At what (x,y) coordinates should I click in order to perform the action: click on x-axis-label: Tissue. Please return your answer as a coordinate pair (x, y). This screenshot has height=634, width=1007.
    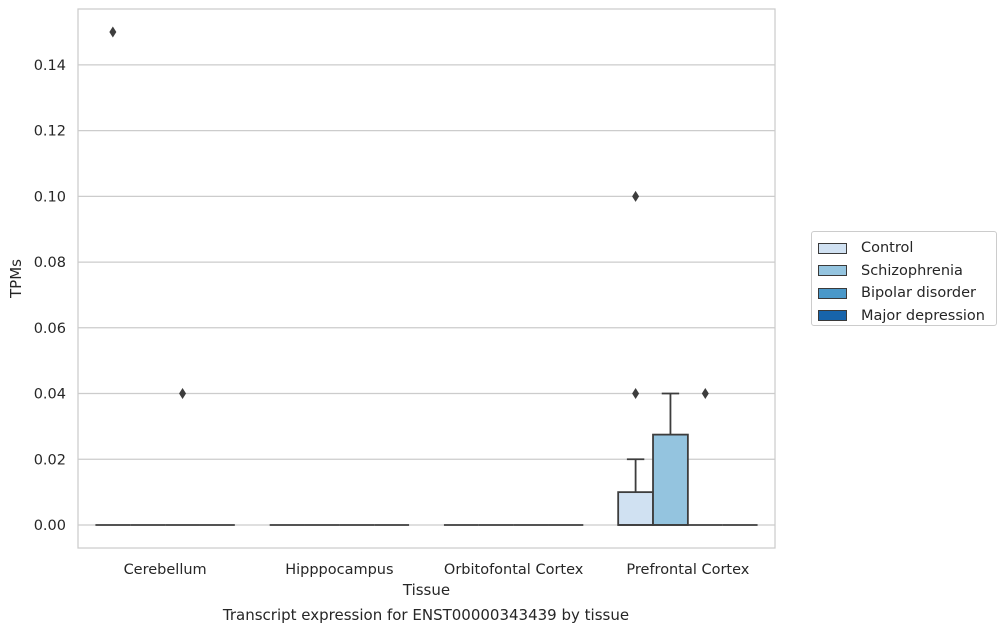
    Looking at the image, I should click on (426, 590).